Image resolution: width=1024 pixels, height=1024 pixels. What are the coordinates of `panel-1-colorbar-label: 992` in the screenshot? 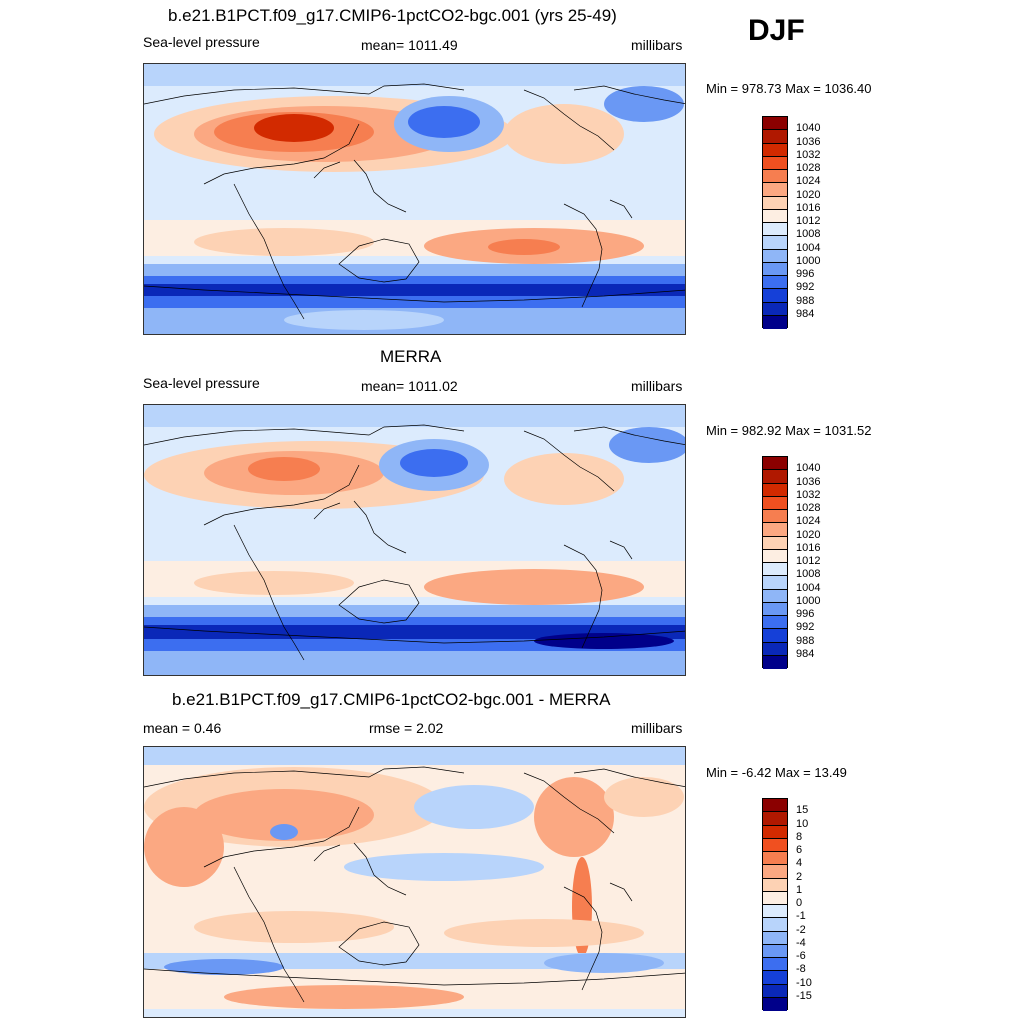 It's located at (805, 287).